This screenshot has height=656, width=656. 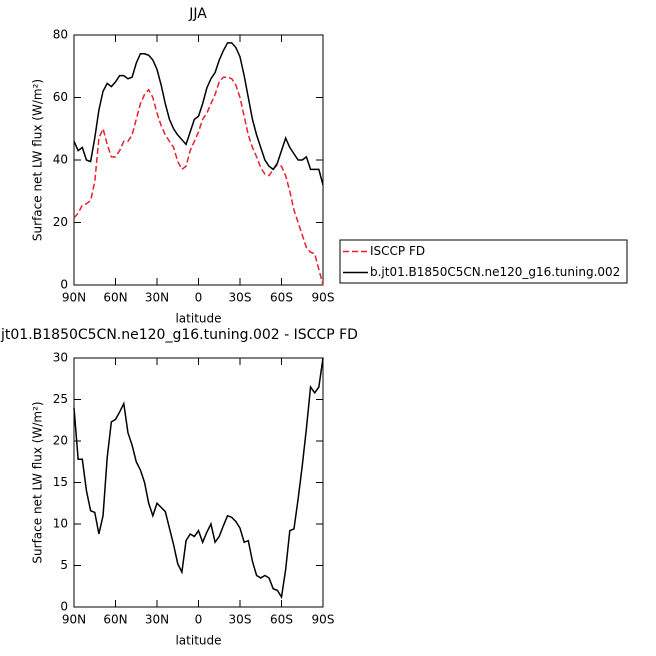 What do you see at coordinates (197, 14) in the screenshot?
I see `chart-title: JJA` at bounding box center [197, 14].